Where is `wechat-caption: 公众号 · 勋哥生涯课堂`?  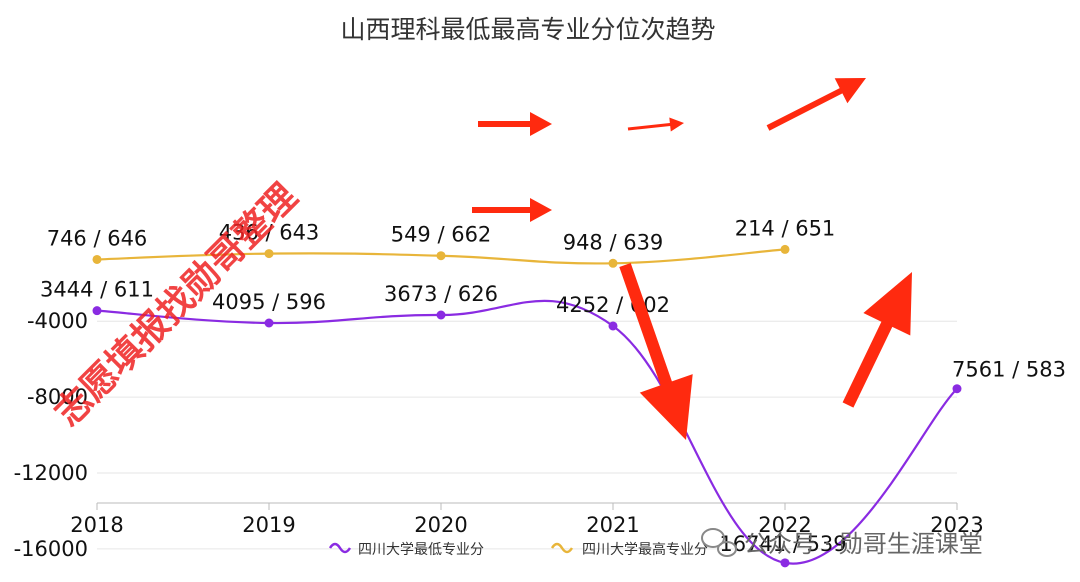
wechat-caption: 公众号 · 勋哥生涯课堂 is located at coordinates (863, 544).